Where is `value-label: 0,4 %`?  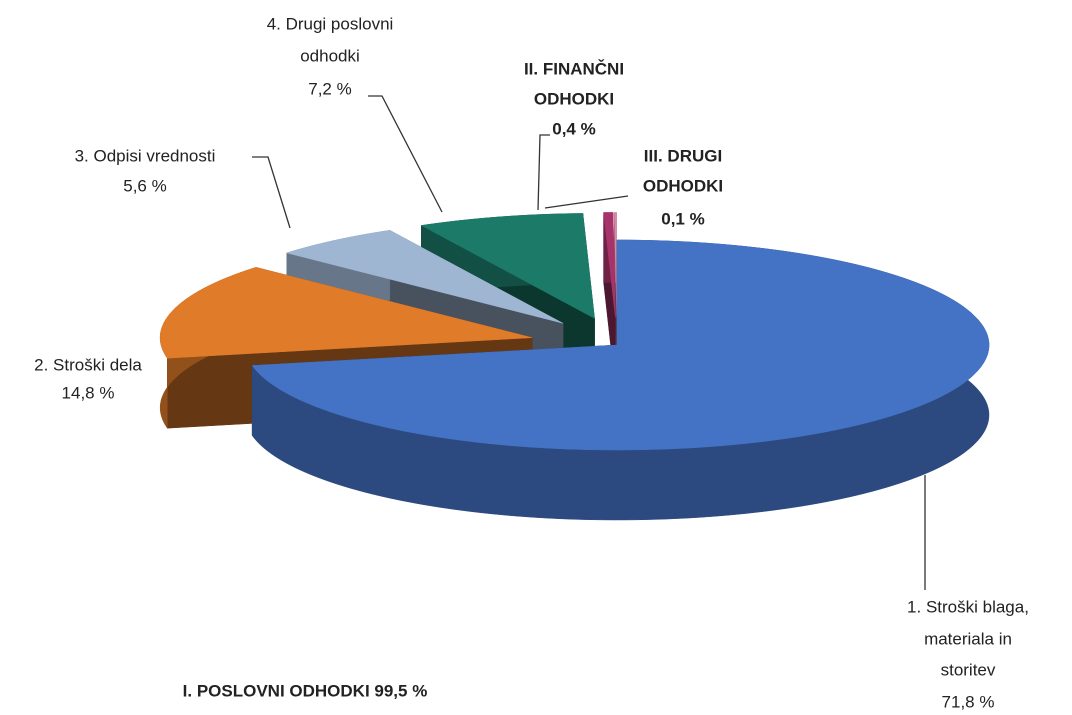
value-label: 0,4 % is located at coordinates (573, 128).